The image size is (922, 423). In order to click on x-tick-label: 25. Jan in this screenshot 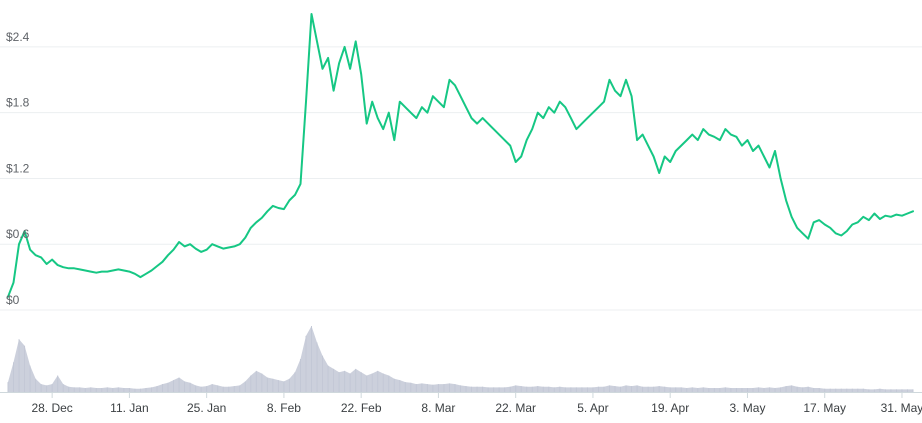, I will do `click(206, 408)`.